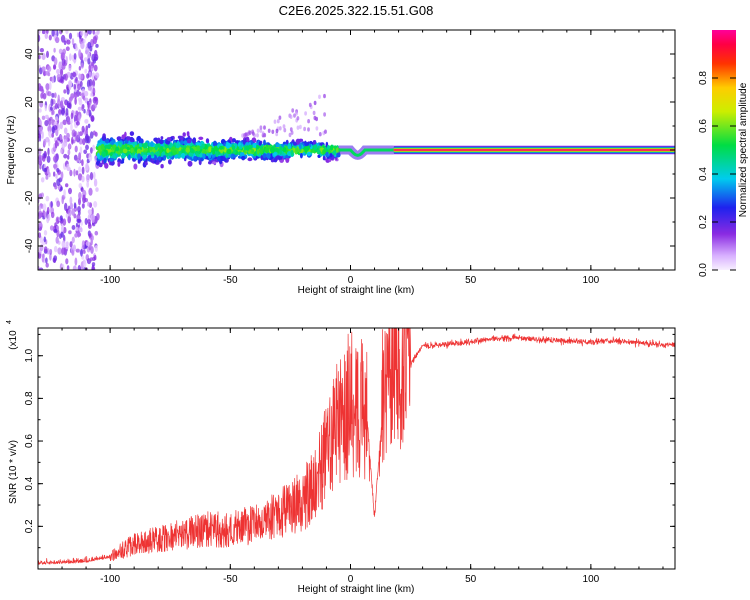 Image resolution: width=750 pixels, height=600 pixels. What do you see at coordinates (9, 322) in the screenshot?
I see `snr-scale-exponent: 4` at bounding box center [9, 322].